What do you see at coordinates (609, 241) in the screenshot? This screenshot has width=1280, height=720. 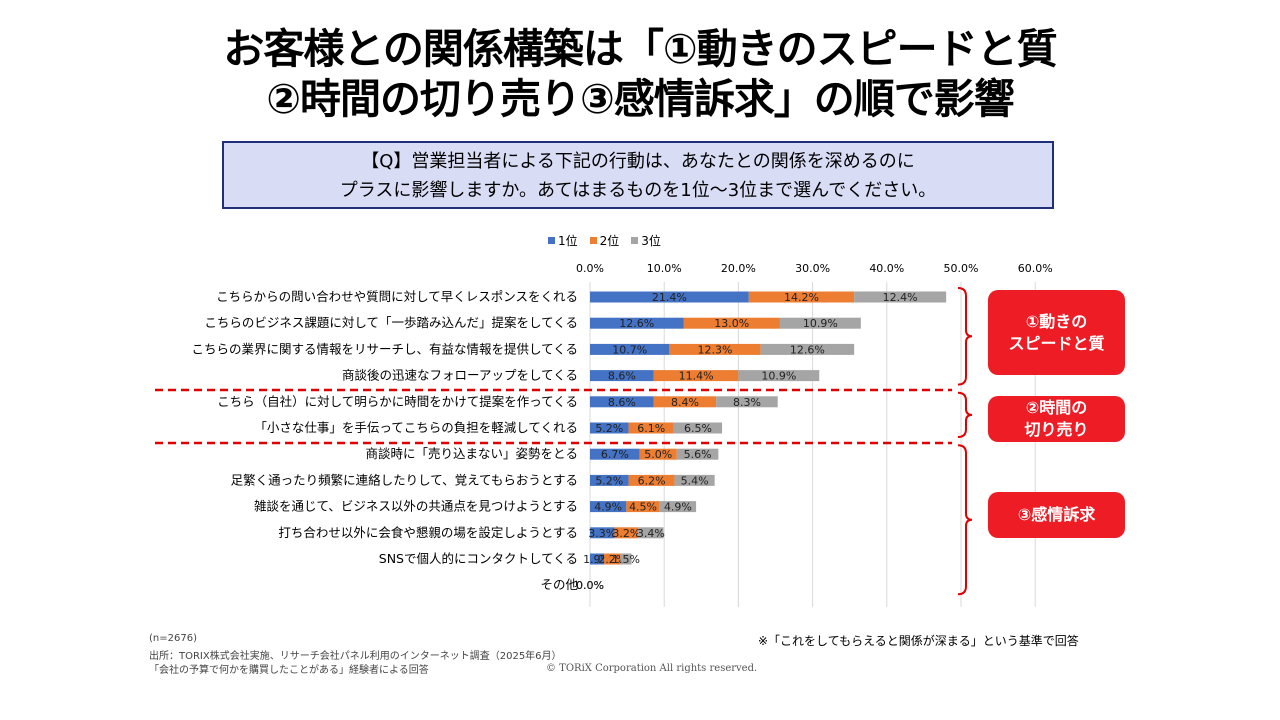 I see `legend-label-rank2: 2位` at bounding box center [609, 241].